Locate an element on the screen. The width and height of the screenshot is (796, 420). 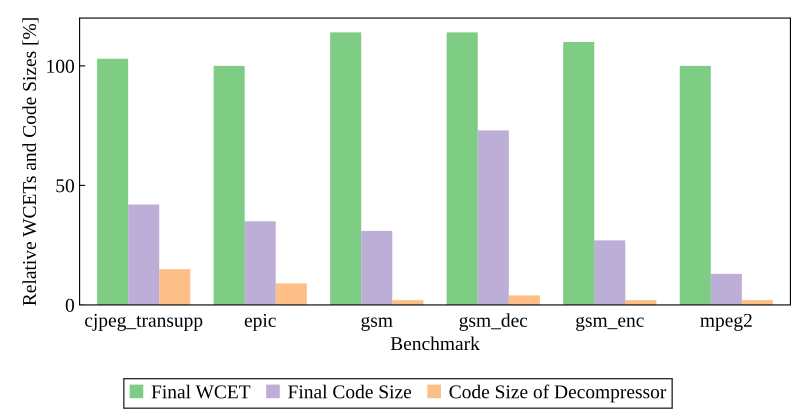
legend-label: Final WCET is located at coordinates (201, 391).